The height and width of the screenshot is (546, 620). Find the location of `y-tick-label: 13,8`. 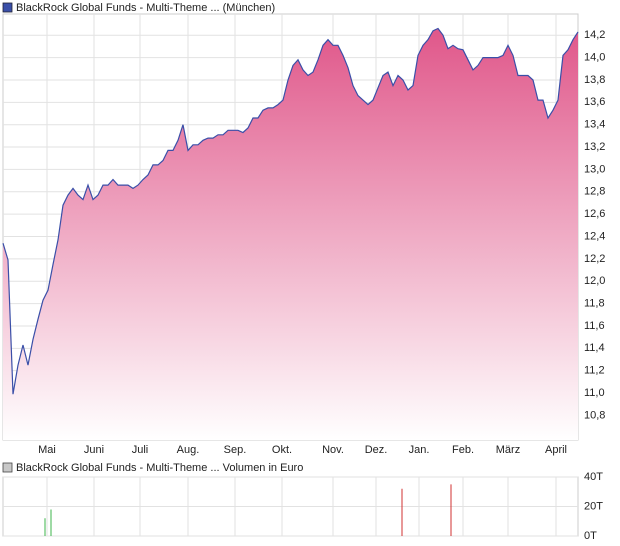

y-tick-label: 13,8 is located at coordinates (594, 80).